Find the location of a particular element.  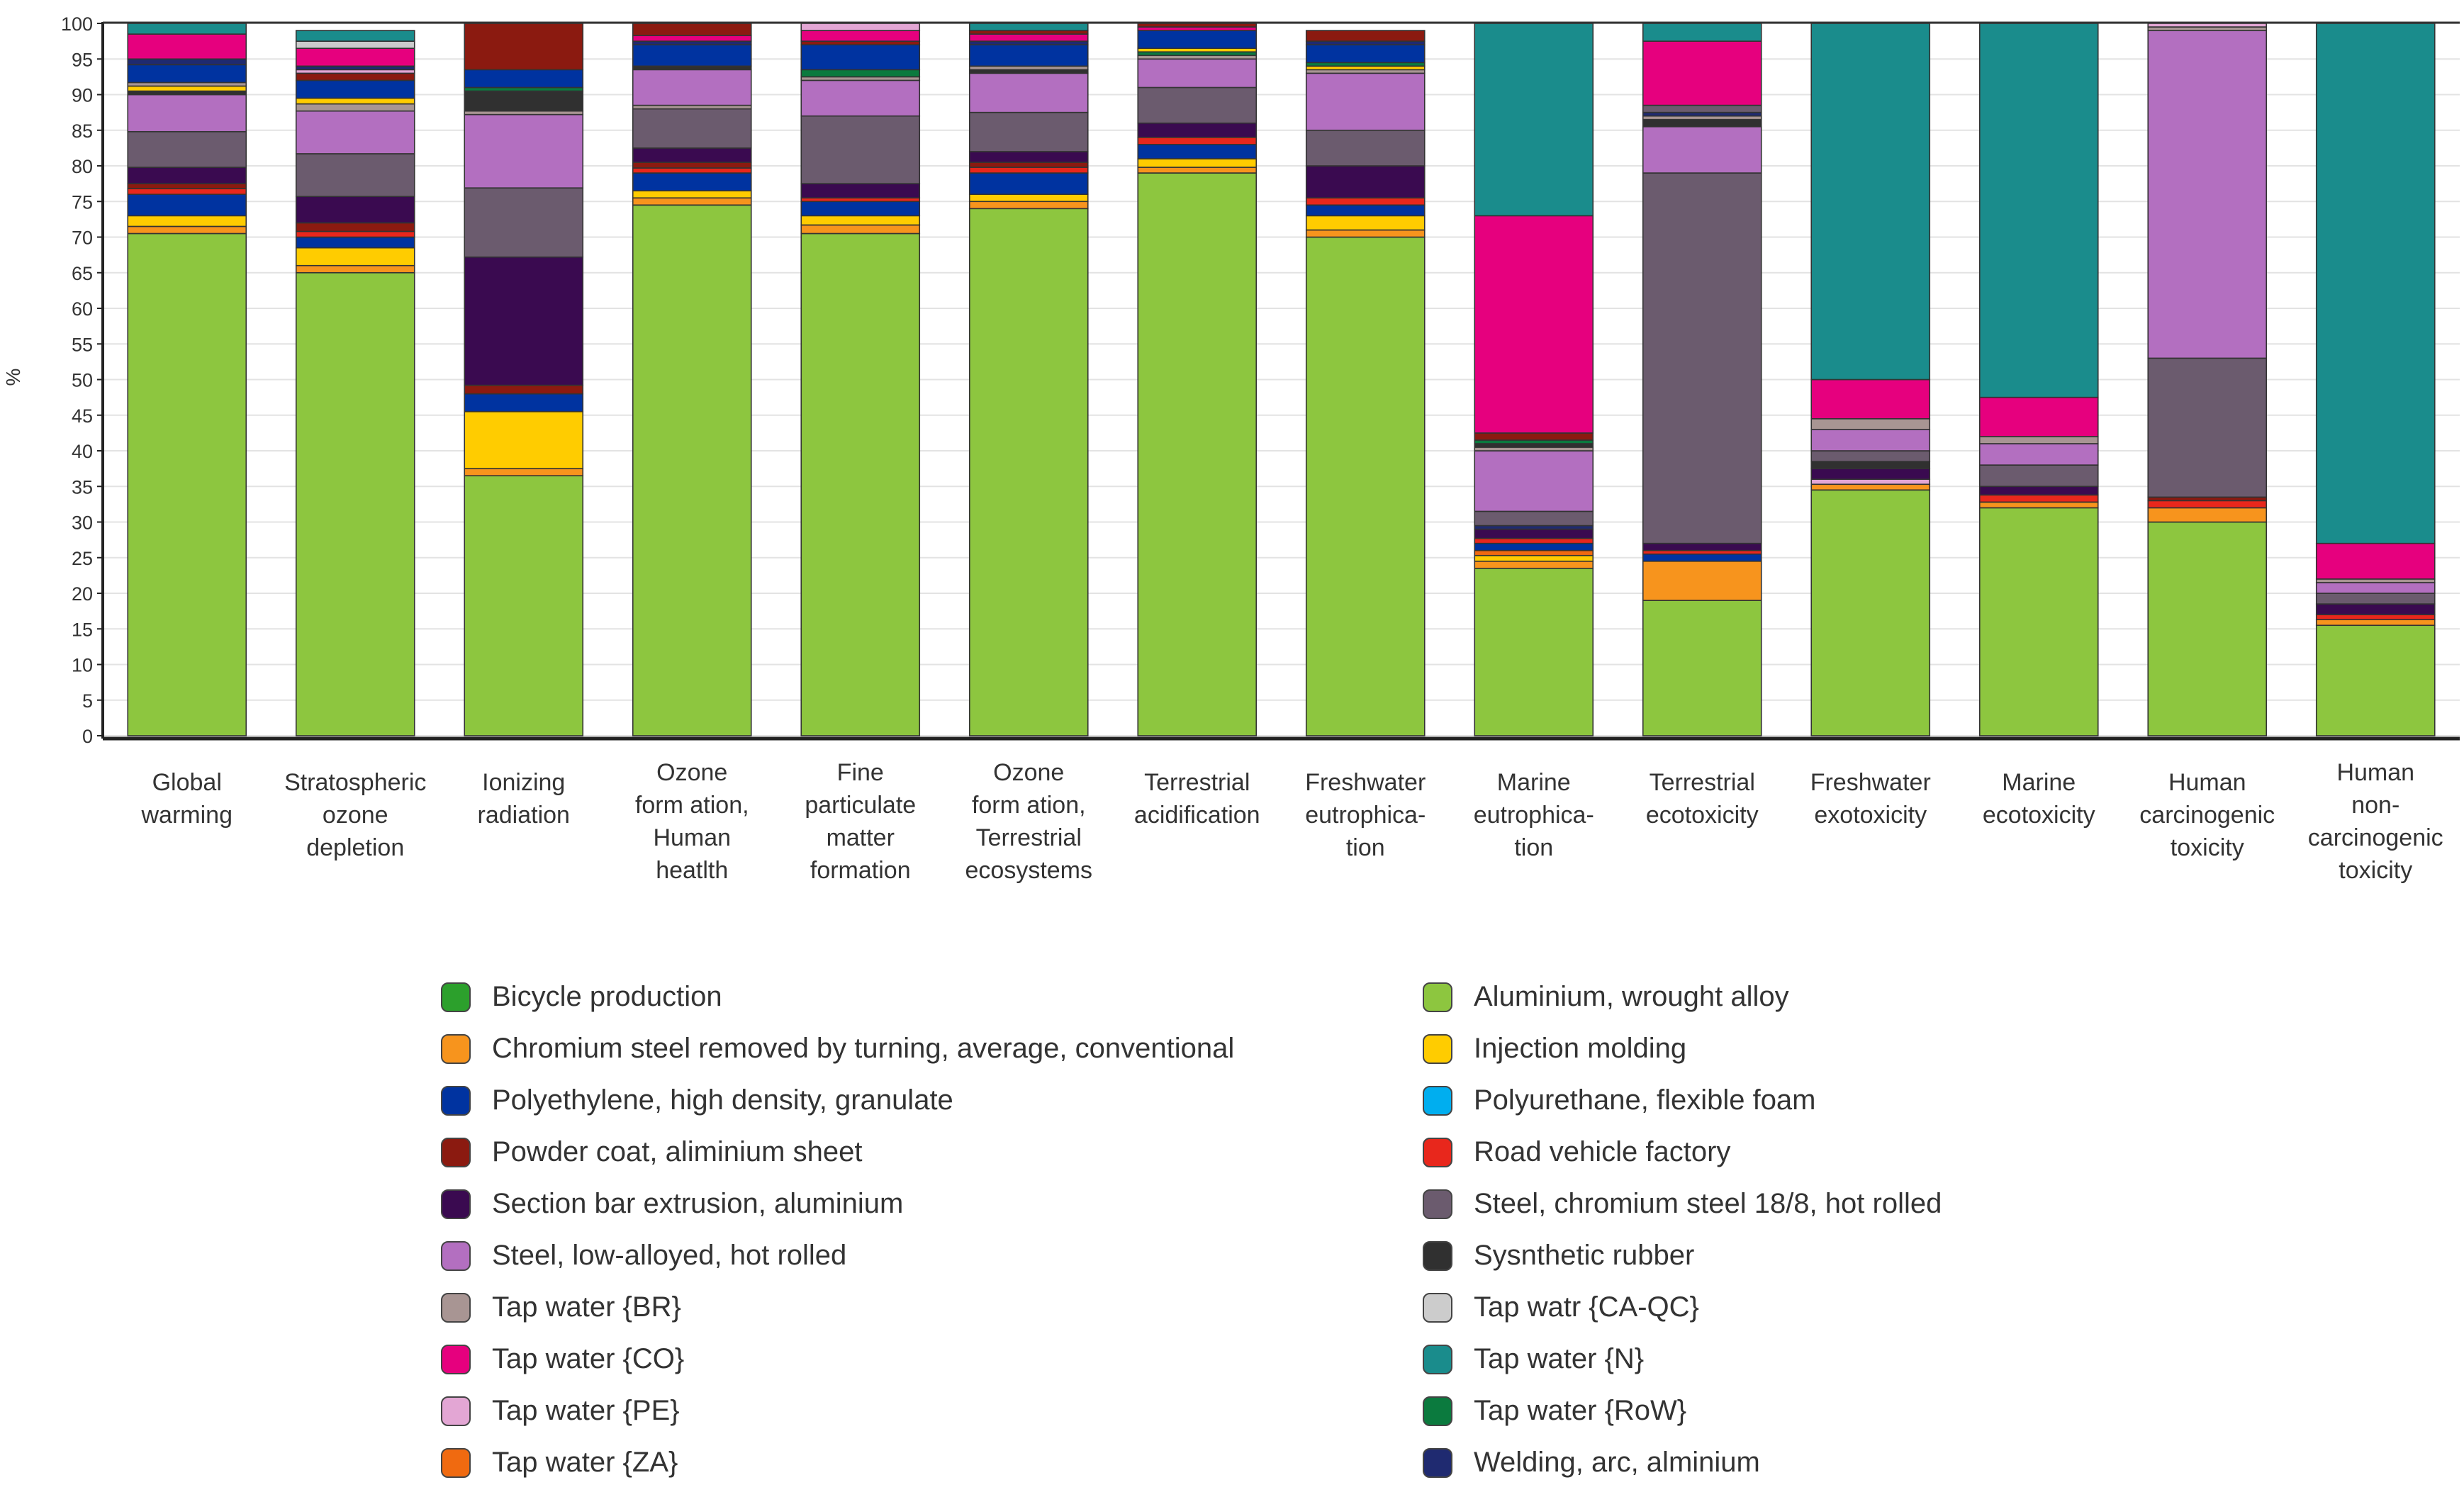

legend-label: Tap water {CO} is located at coordinates (589, 1359).